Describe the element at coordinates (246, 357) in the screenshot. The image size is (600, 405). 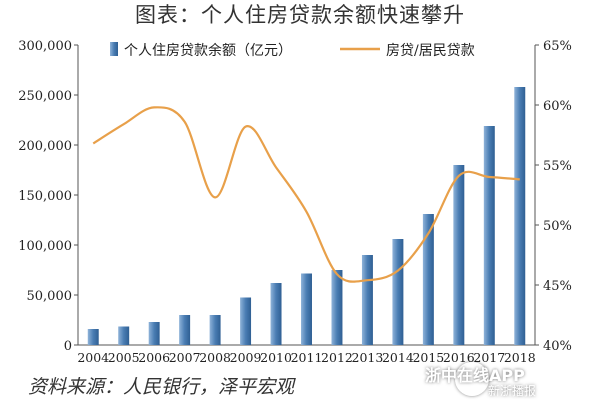
I see `x-tick-label: 2009` at that location.